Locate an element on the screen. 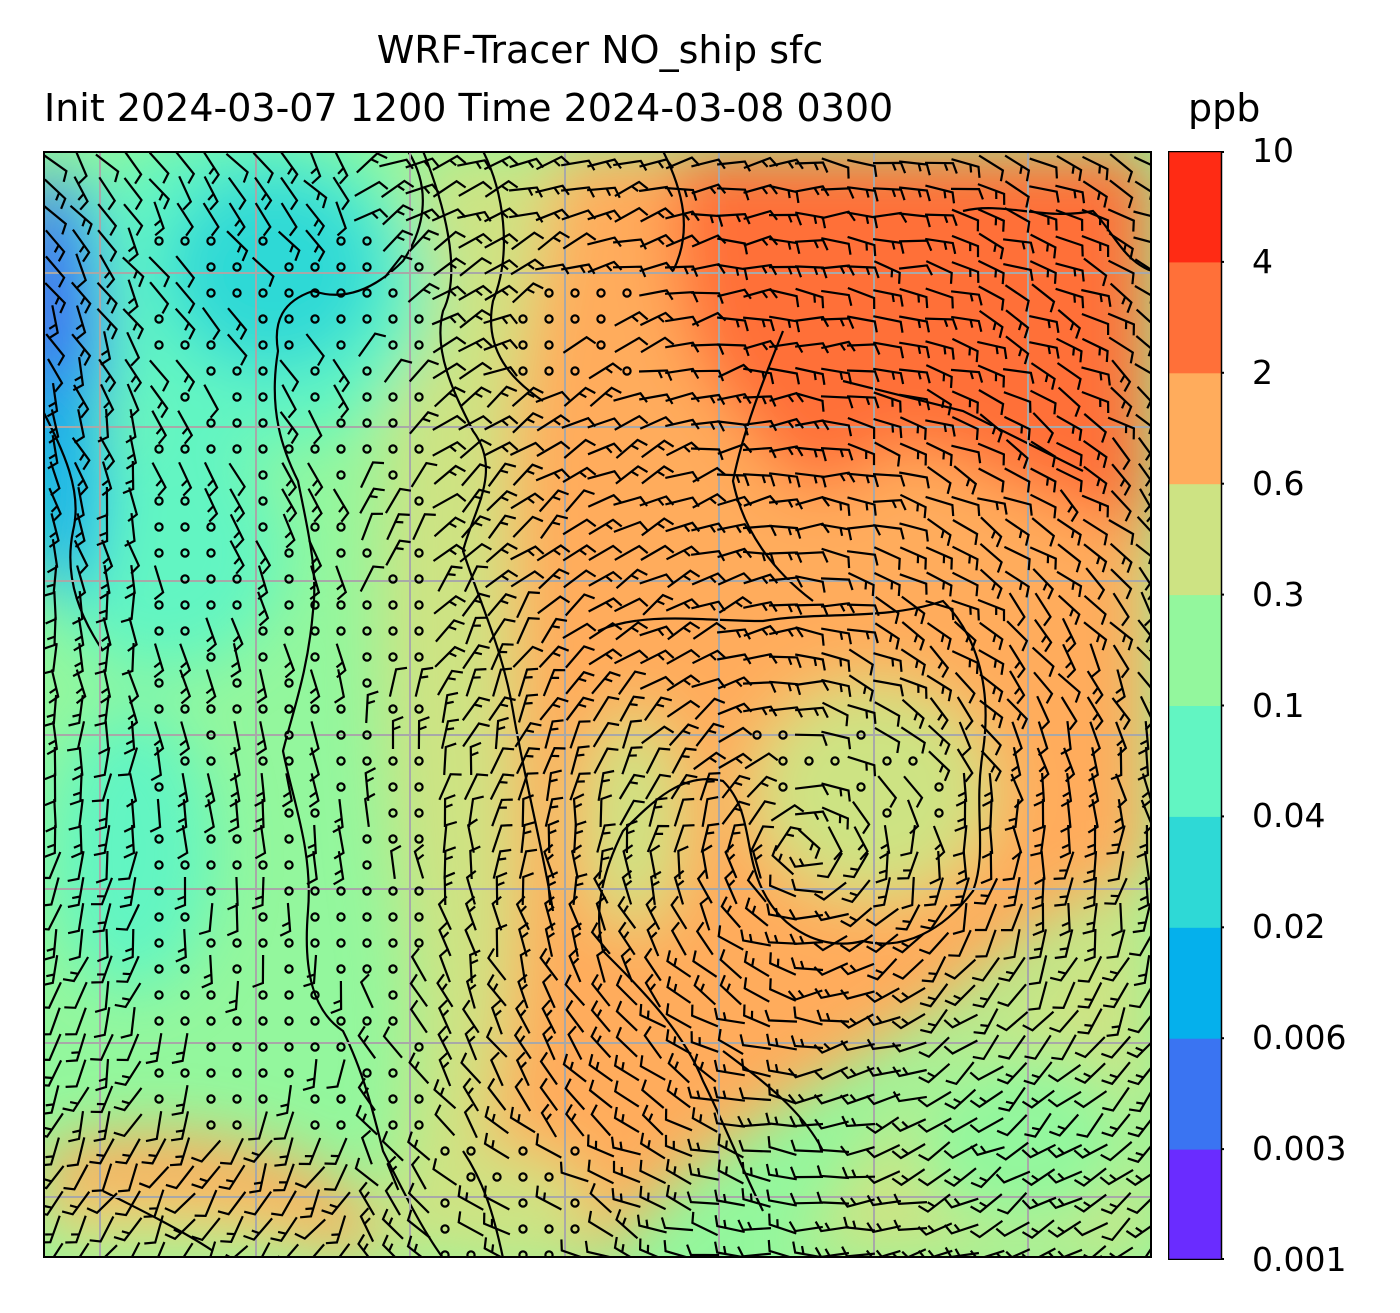 The width and height of the screenshot is (1400, 1313). colorbar-frame is located at coordinates (1195, 705).